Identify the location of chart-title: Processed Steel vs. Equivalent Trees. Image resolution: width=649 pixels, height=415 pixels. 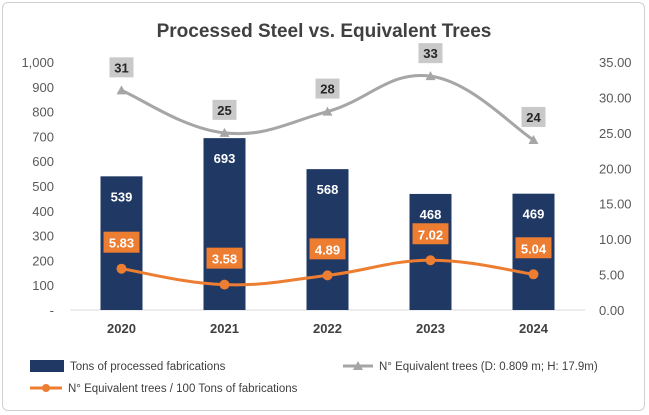
(324, 31).